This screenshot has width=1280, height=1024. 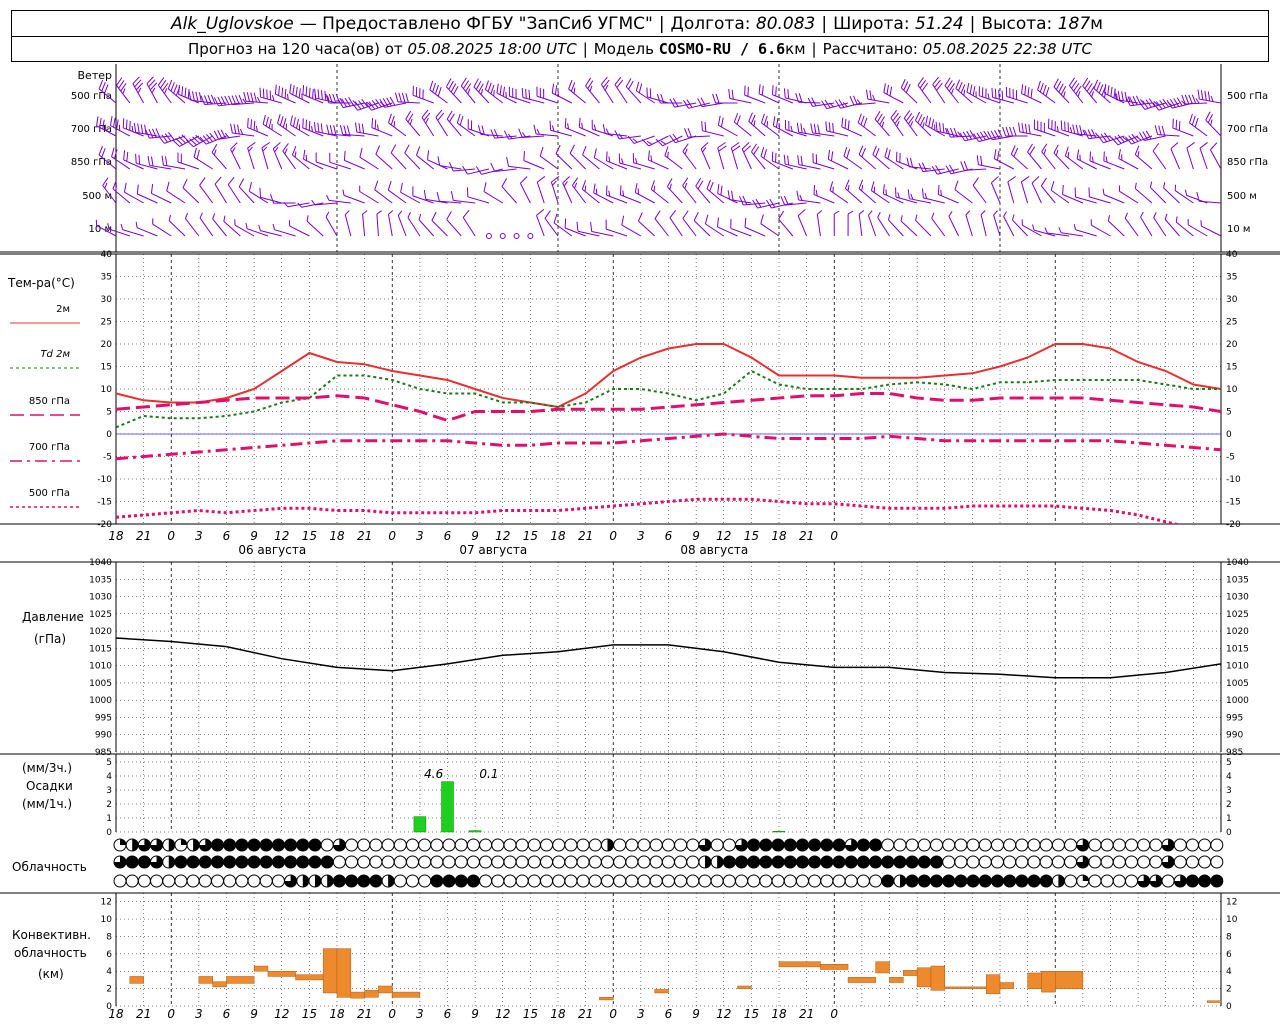 I want to click on time-axis-label: 15, so click(x=751, y=536).